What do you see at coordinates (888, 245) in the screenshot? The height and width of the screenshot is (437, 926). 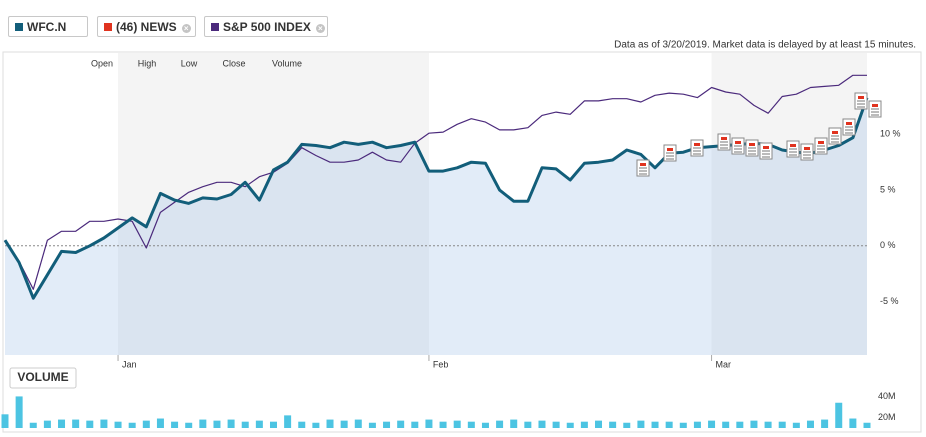 I see `y-tick-label: 0 %` at bounding box center [888, 245].